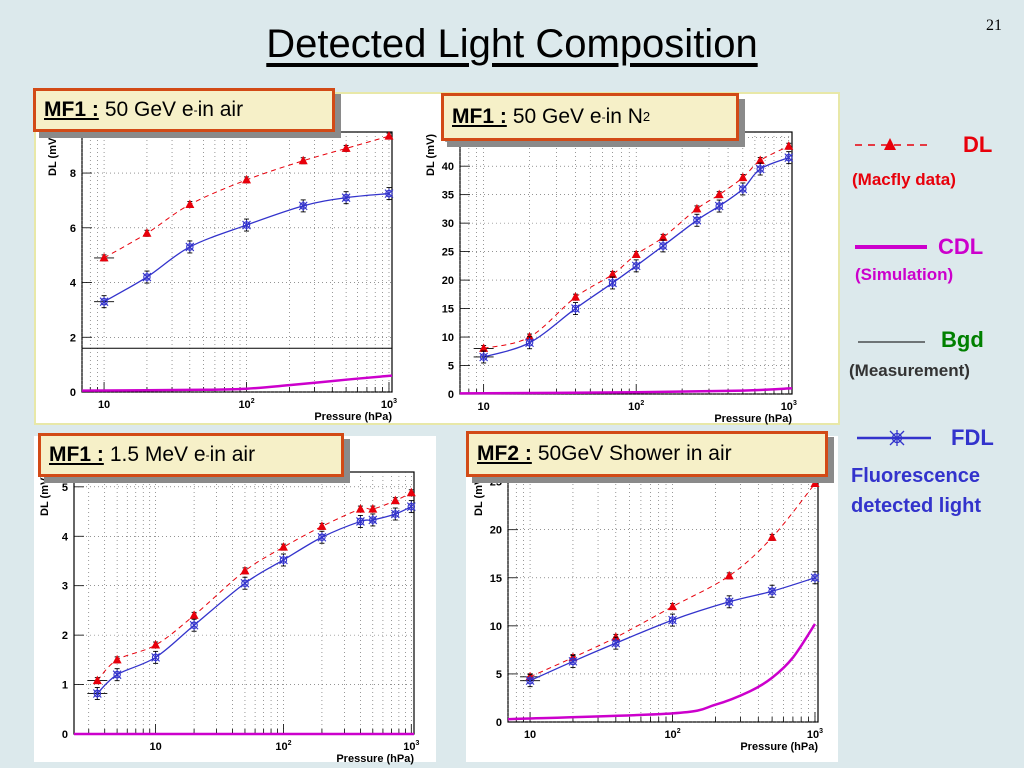 The height and width of the screenshot is (768, 1024). I want to click on series-cdl, so click(662, 672).